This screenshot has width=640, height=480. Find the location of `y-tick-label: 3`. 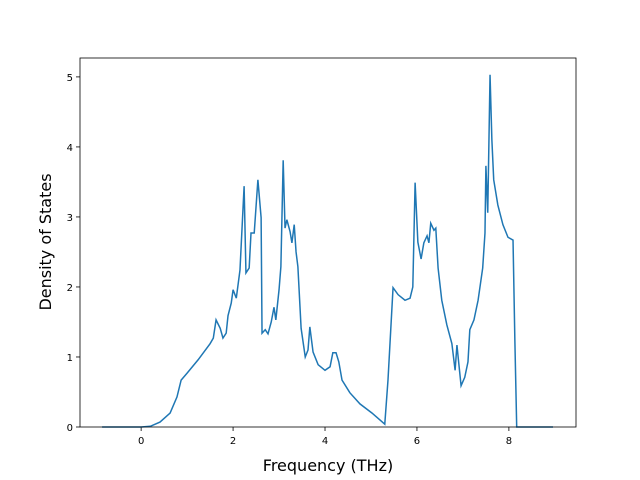

y-tick-label: 3 is located at coordinates (70, 218).